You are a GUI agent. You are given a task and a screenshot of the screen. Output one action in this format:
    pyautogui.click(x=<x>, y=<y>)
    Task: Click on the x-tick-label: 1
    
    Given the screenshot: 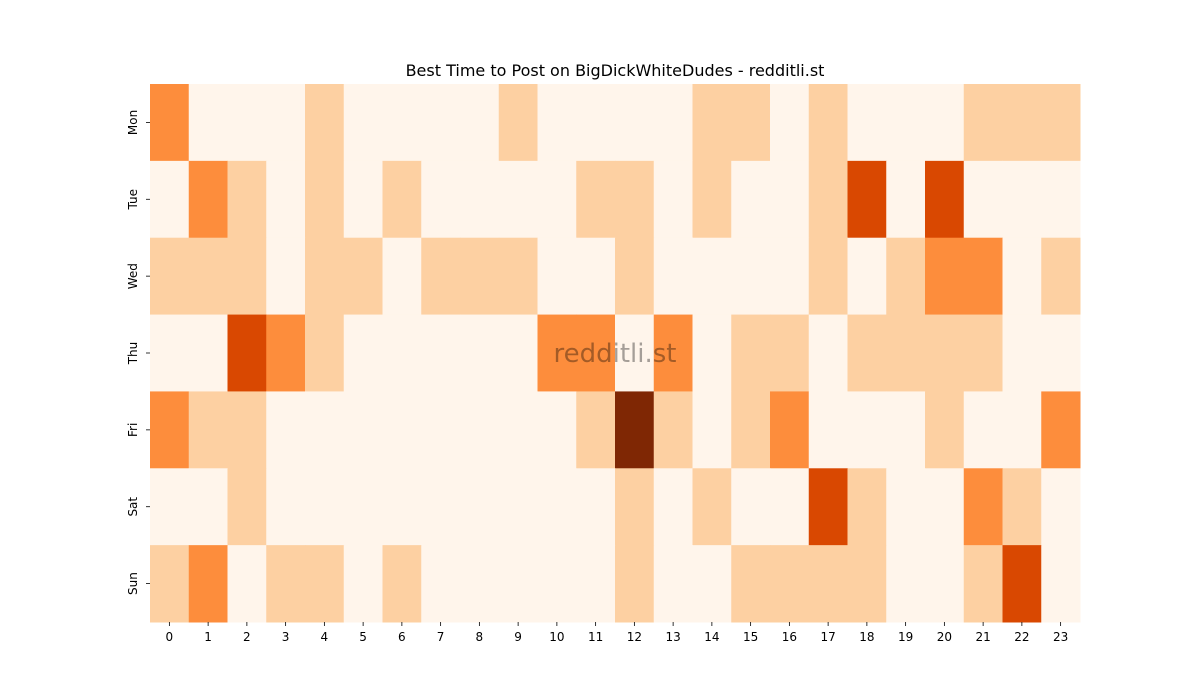 What is the action you would take?
    pyautogui.click(x=208, y=637)
    